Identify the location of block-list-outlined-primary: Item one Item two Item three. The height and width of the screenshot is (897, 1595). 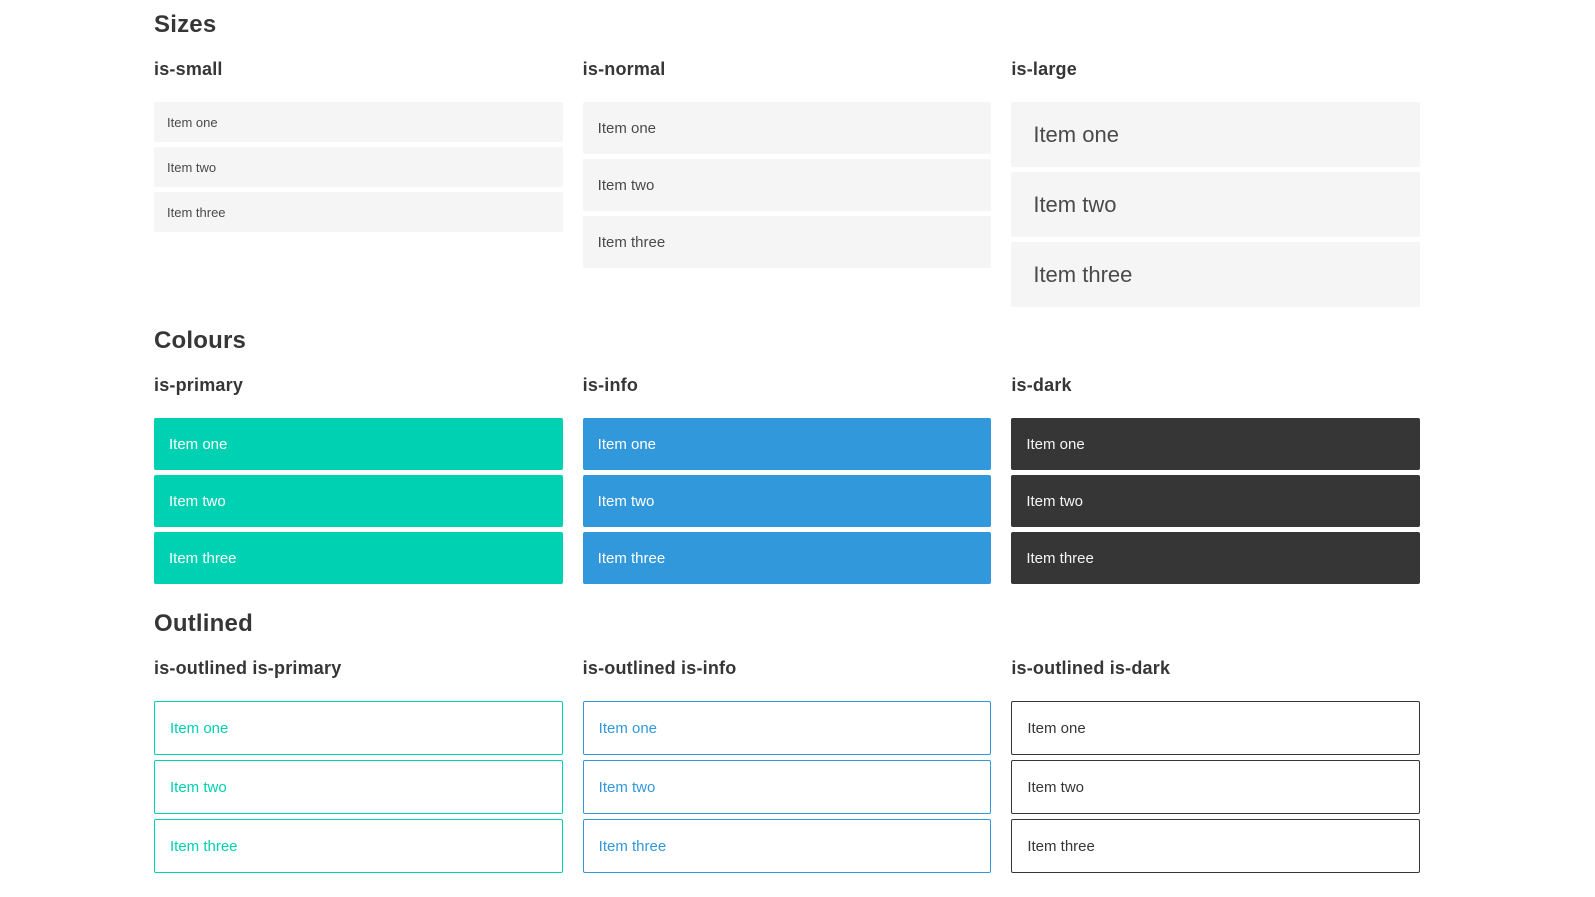
(358, 787).